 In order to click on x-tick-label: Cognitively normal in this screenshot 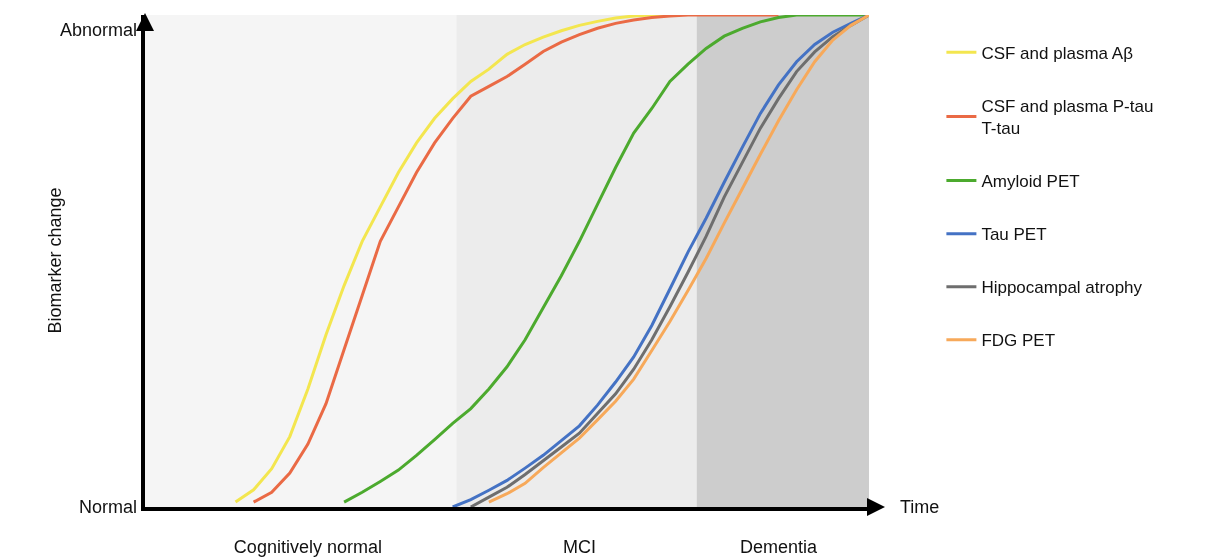, I will do `click(307, 546)`.